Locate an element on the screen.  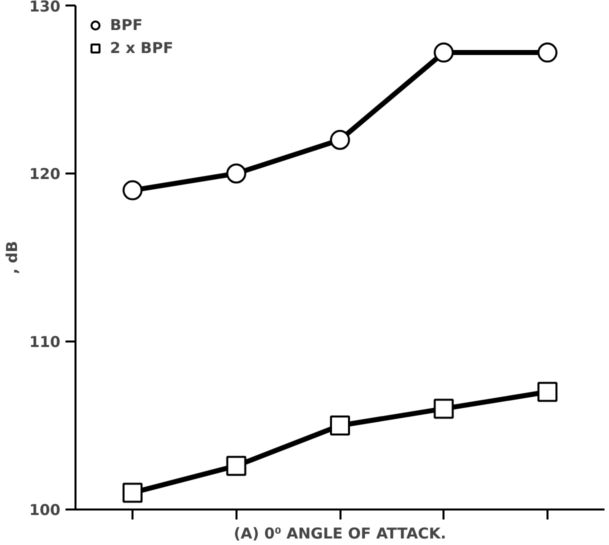
y-tick-label: 130 is located at coordinates (44, 8).